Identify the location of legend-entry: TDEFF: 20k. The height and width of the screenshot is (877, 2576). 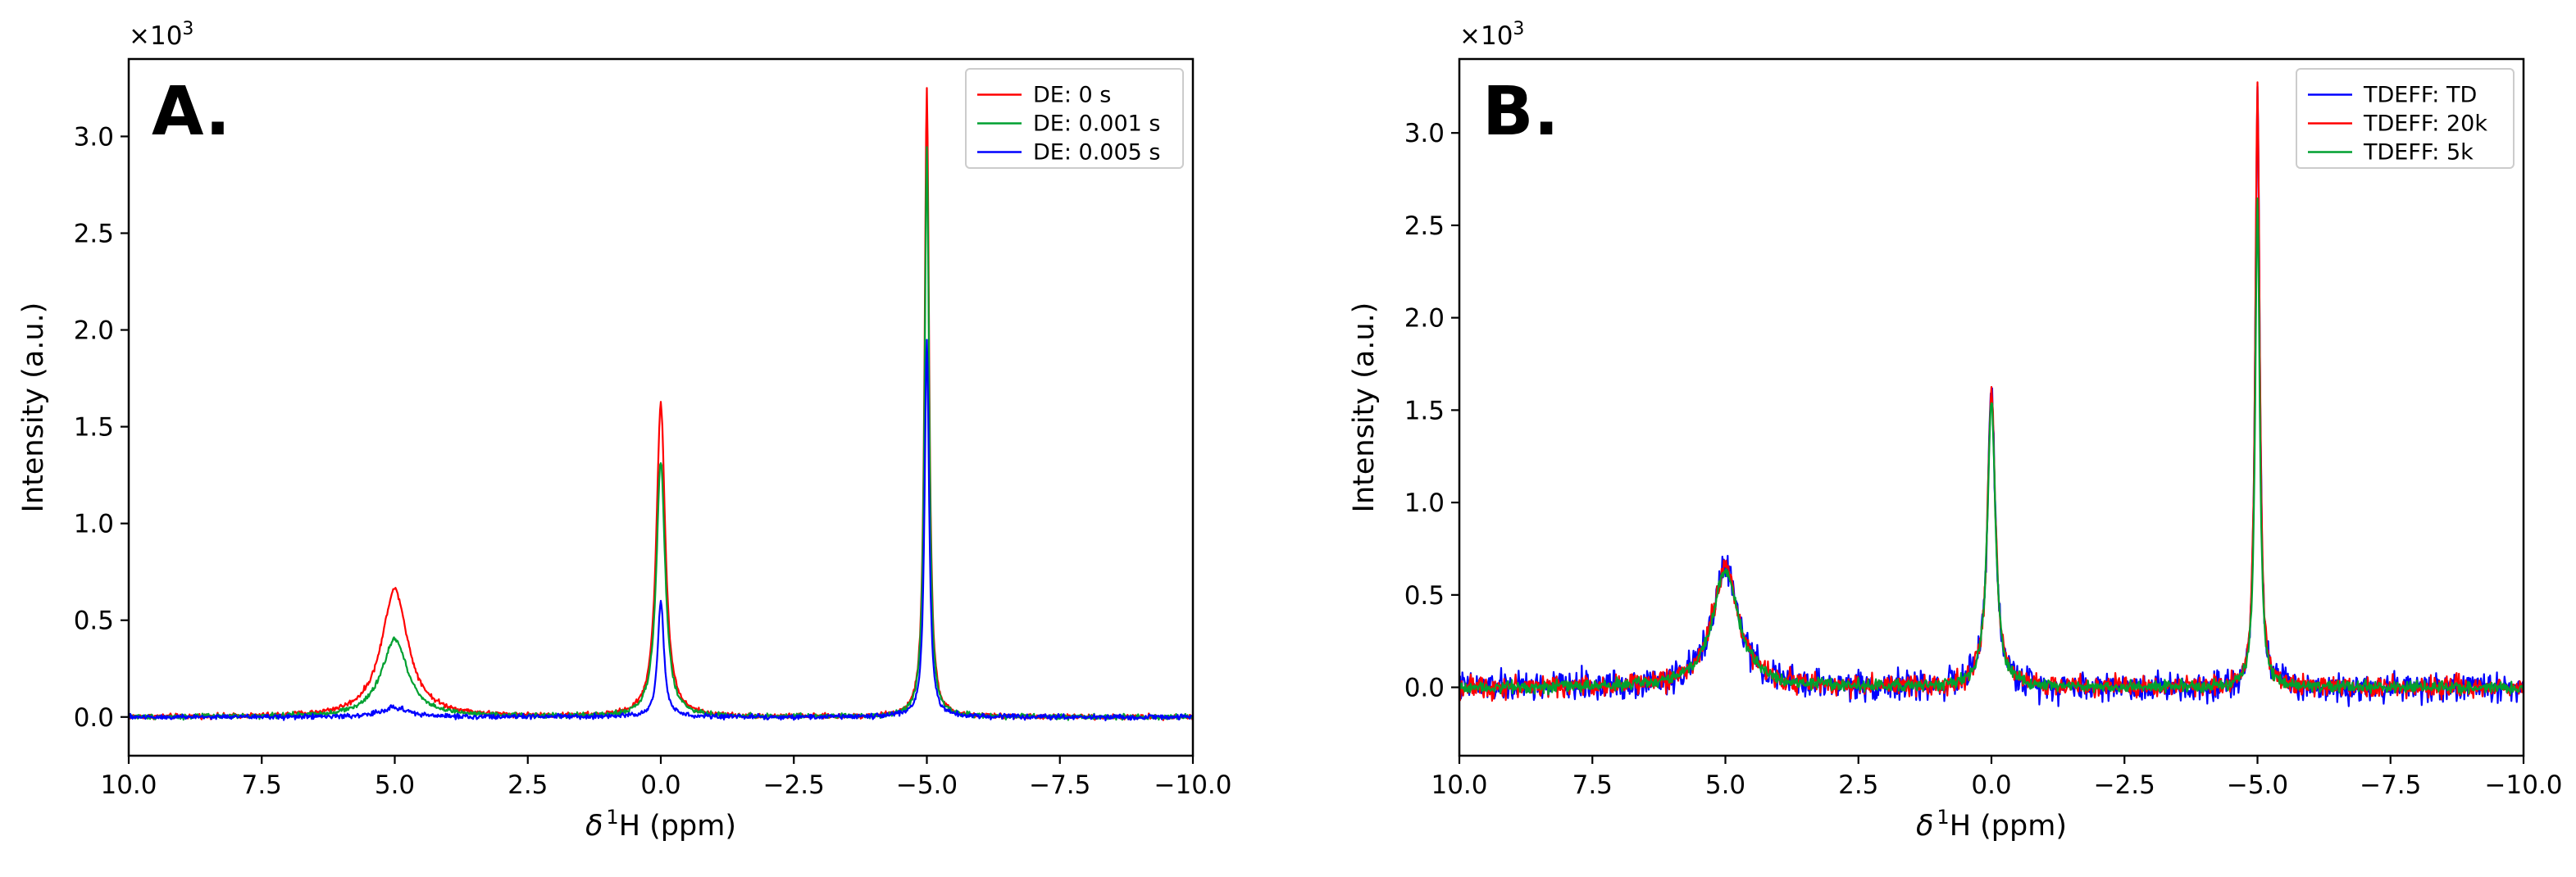
(2425, 124).